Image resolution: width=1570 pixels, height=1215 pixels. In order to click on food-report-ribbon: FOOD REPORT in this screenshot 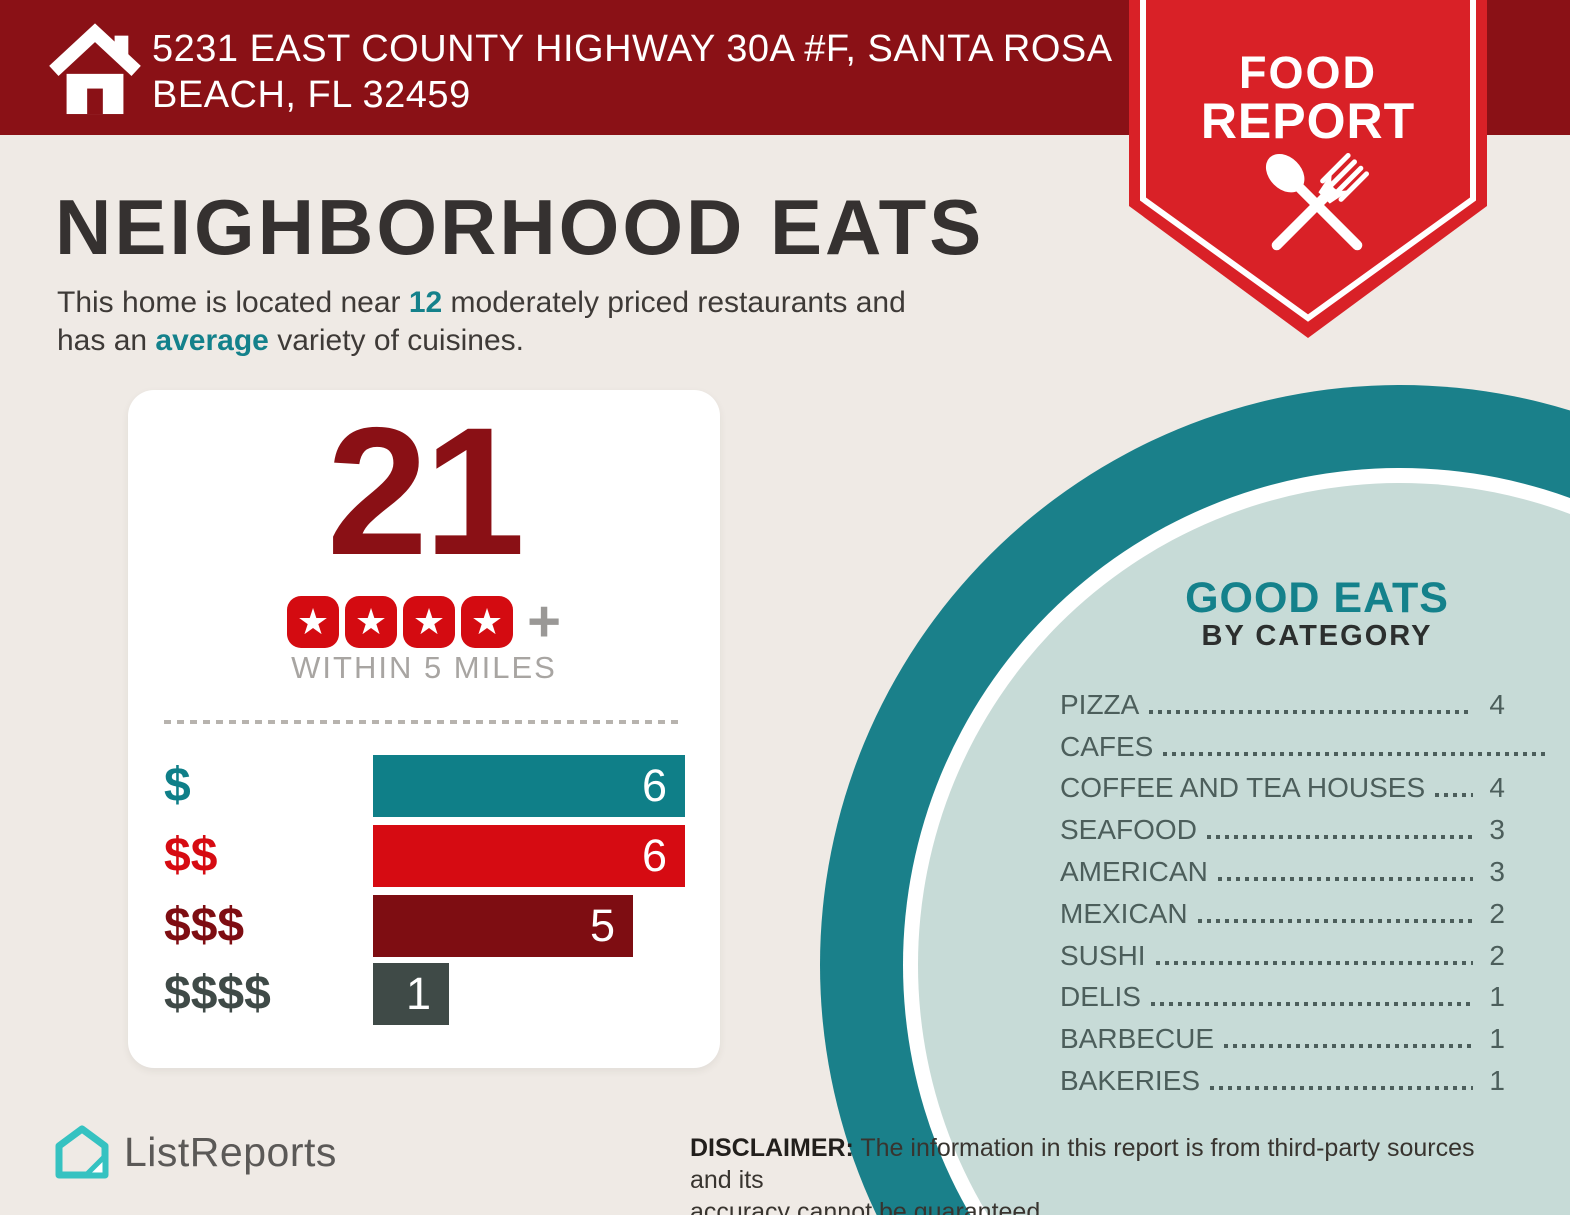, I will do `click(1308, 169)`.